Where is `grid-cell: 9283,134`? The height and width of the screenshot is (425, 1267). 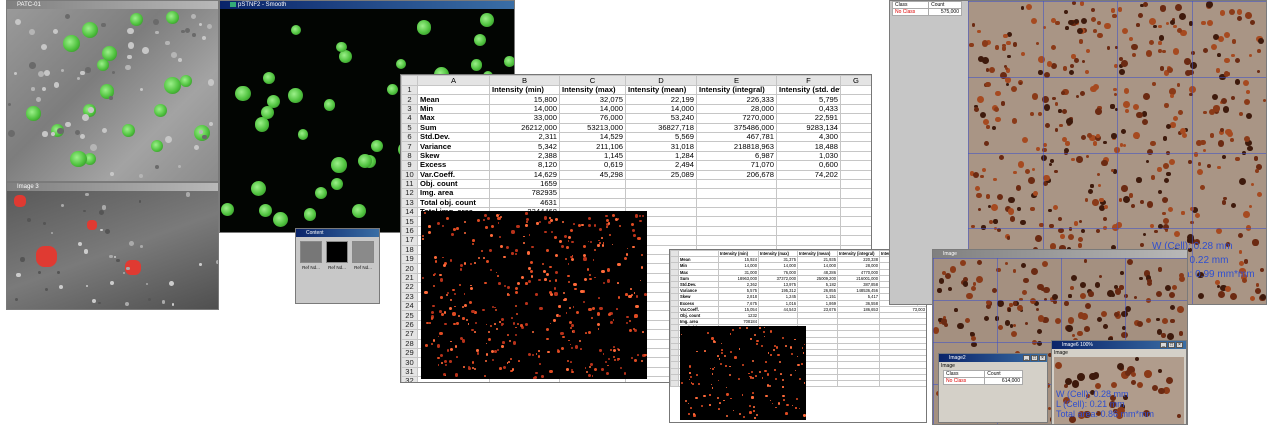 grid-cell: 9283,134 is located at coordinates (808, 127).